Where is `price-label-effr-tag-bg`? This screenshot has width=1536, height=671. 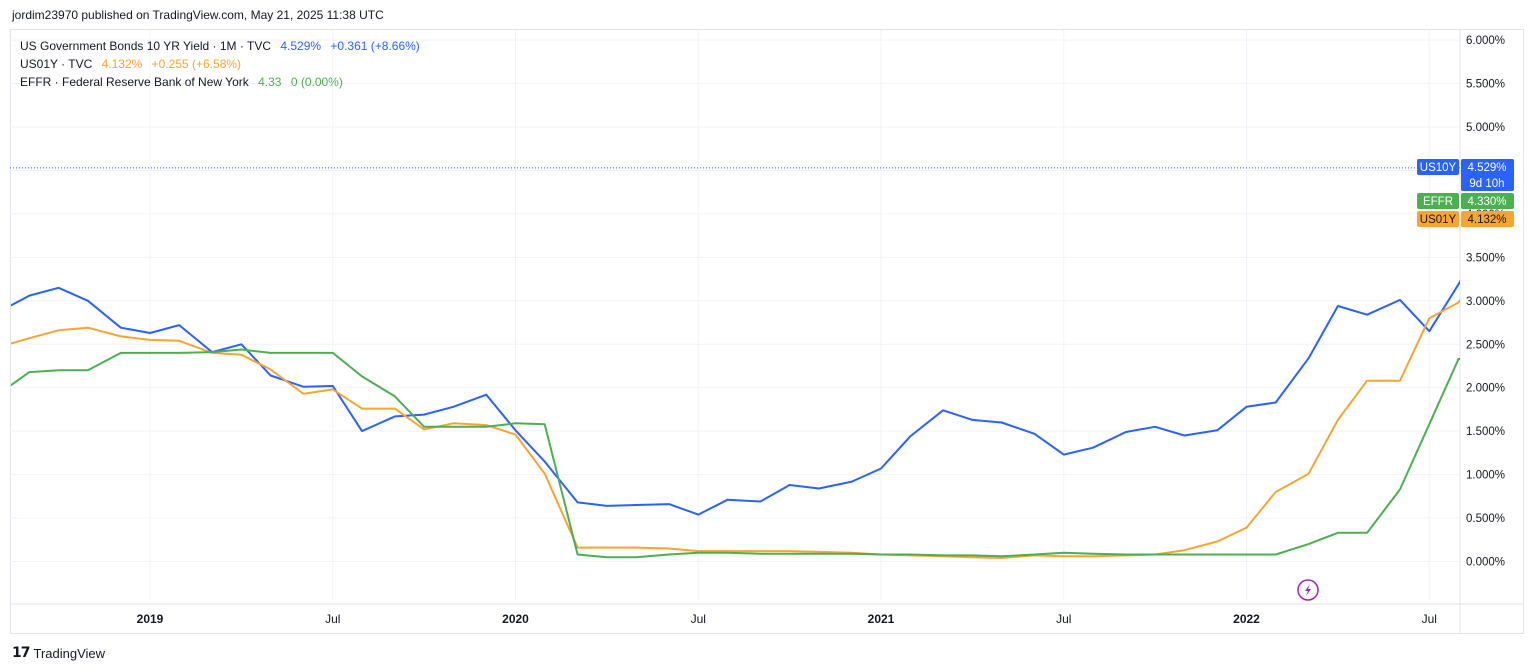 price-label-effr-tag-bg is located at coordinates (1438, 201).